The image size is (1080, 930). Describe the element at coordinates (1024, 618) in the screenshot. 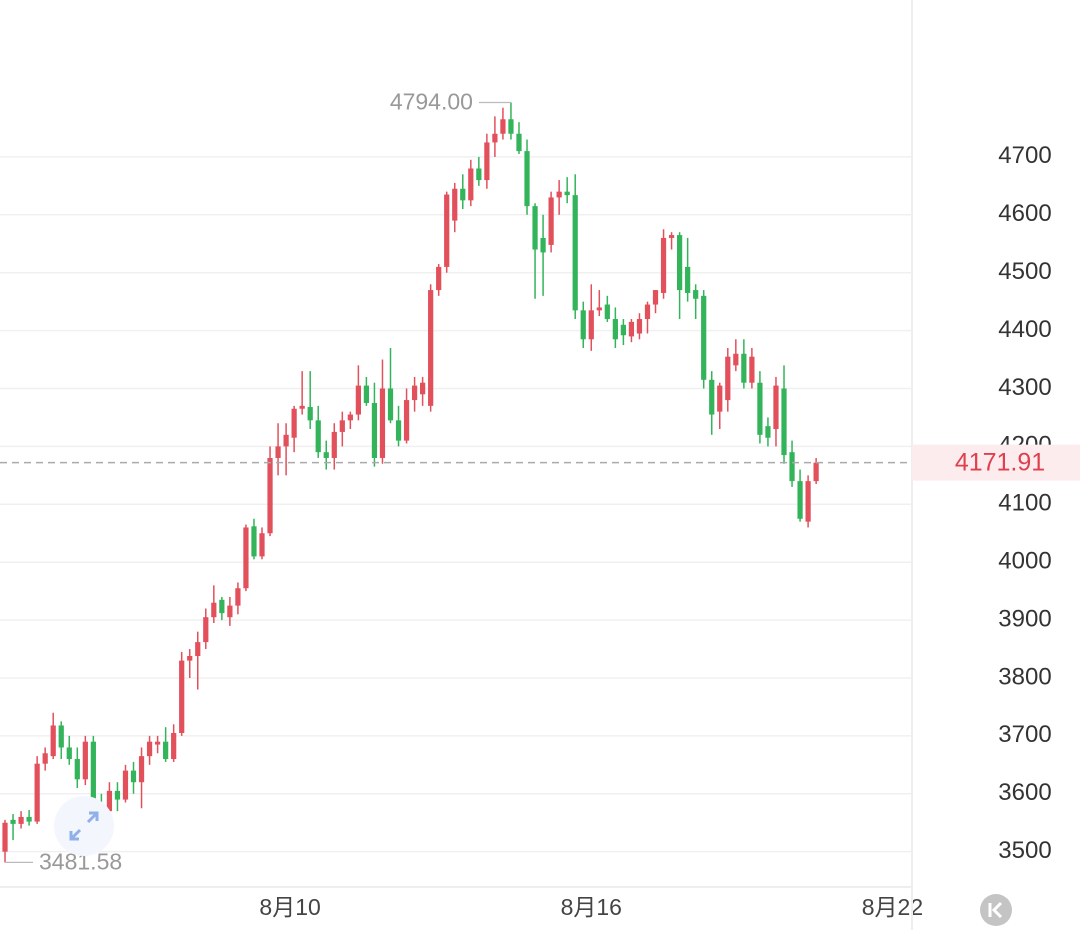

I see `y-tick-label: 3900` at that location.